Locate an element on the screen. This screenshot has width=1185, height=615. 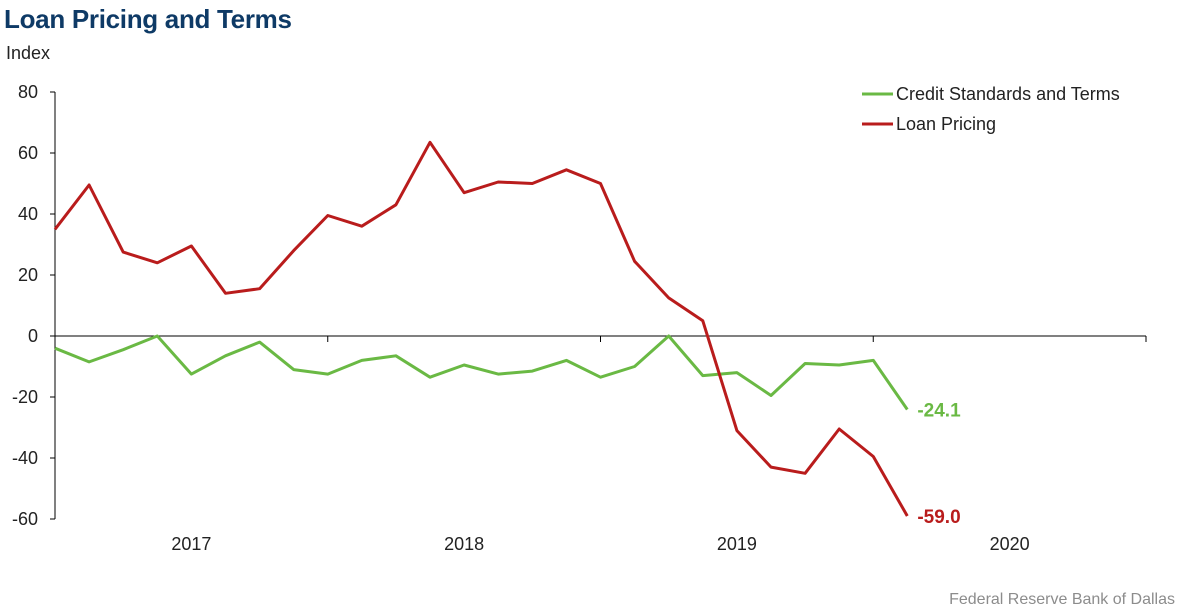
x-tick-label: 2019 is located at coordinates (737, 544).